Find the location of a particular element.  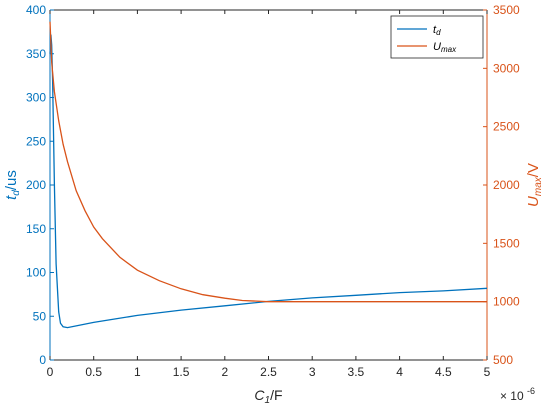

legend-box is located at coordinates (437, 37).